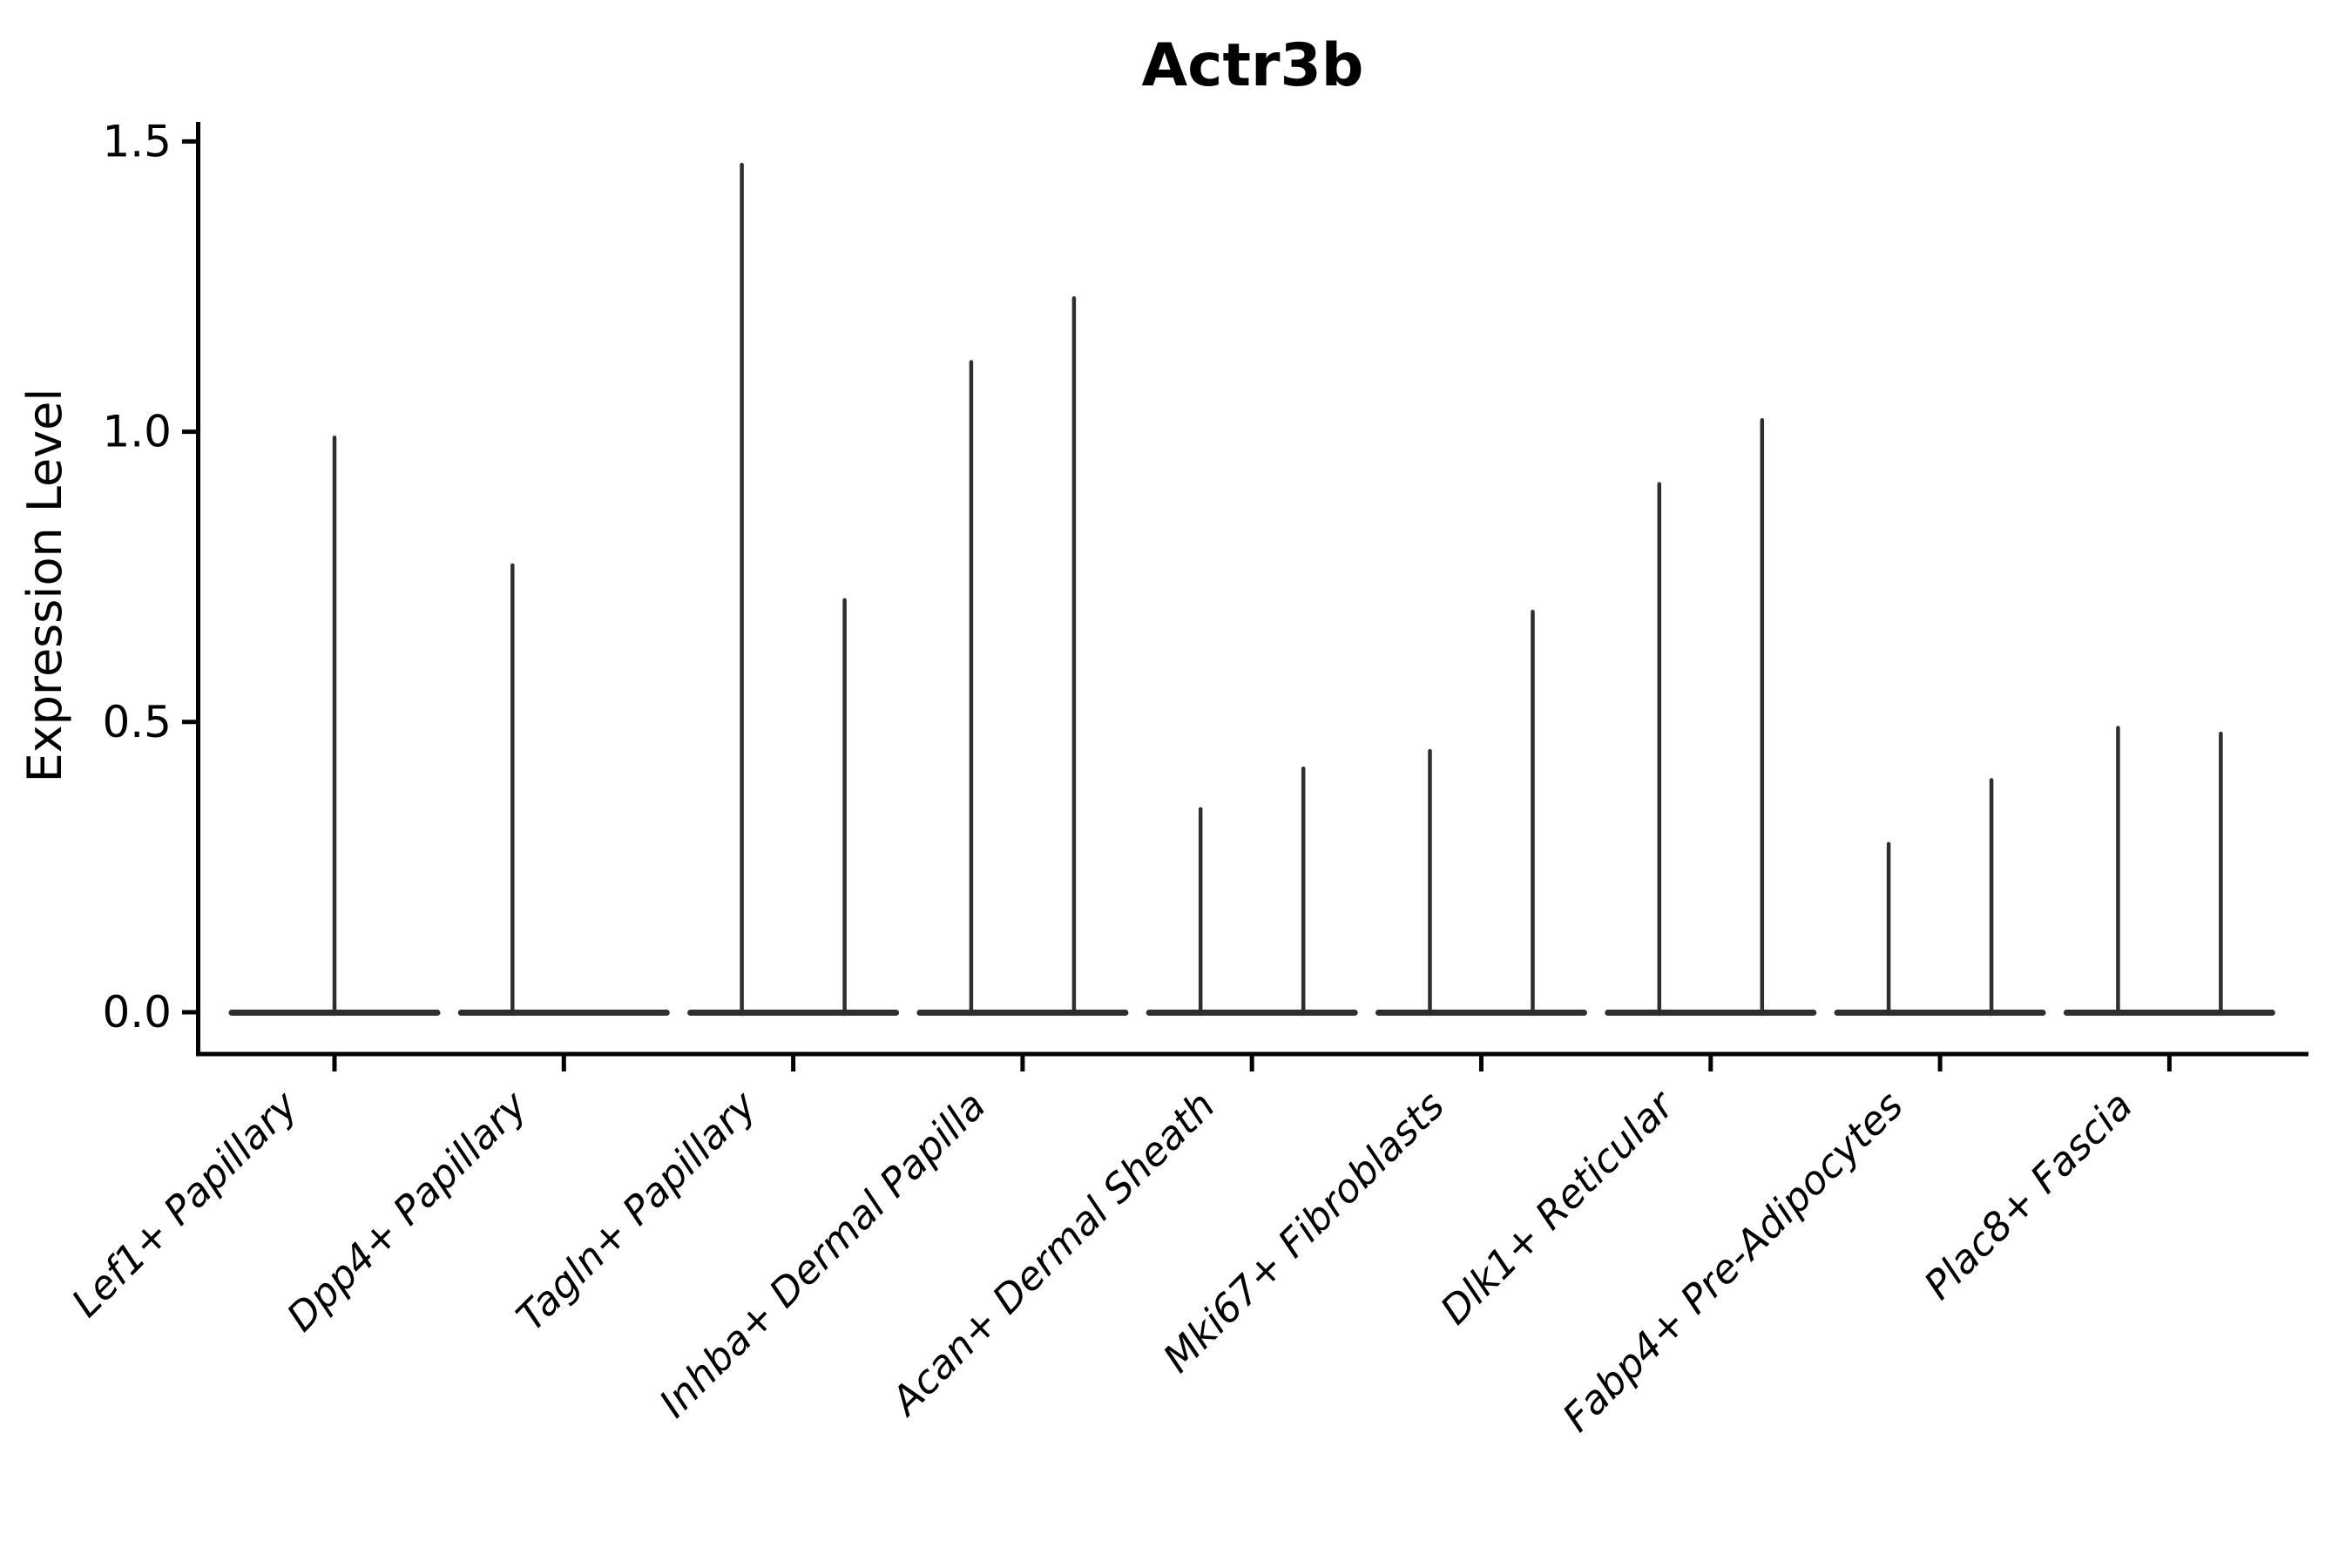  I want to click on y-tick-label: 0.0, so click(137, 1012).